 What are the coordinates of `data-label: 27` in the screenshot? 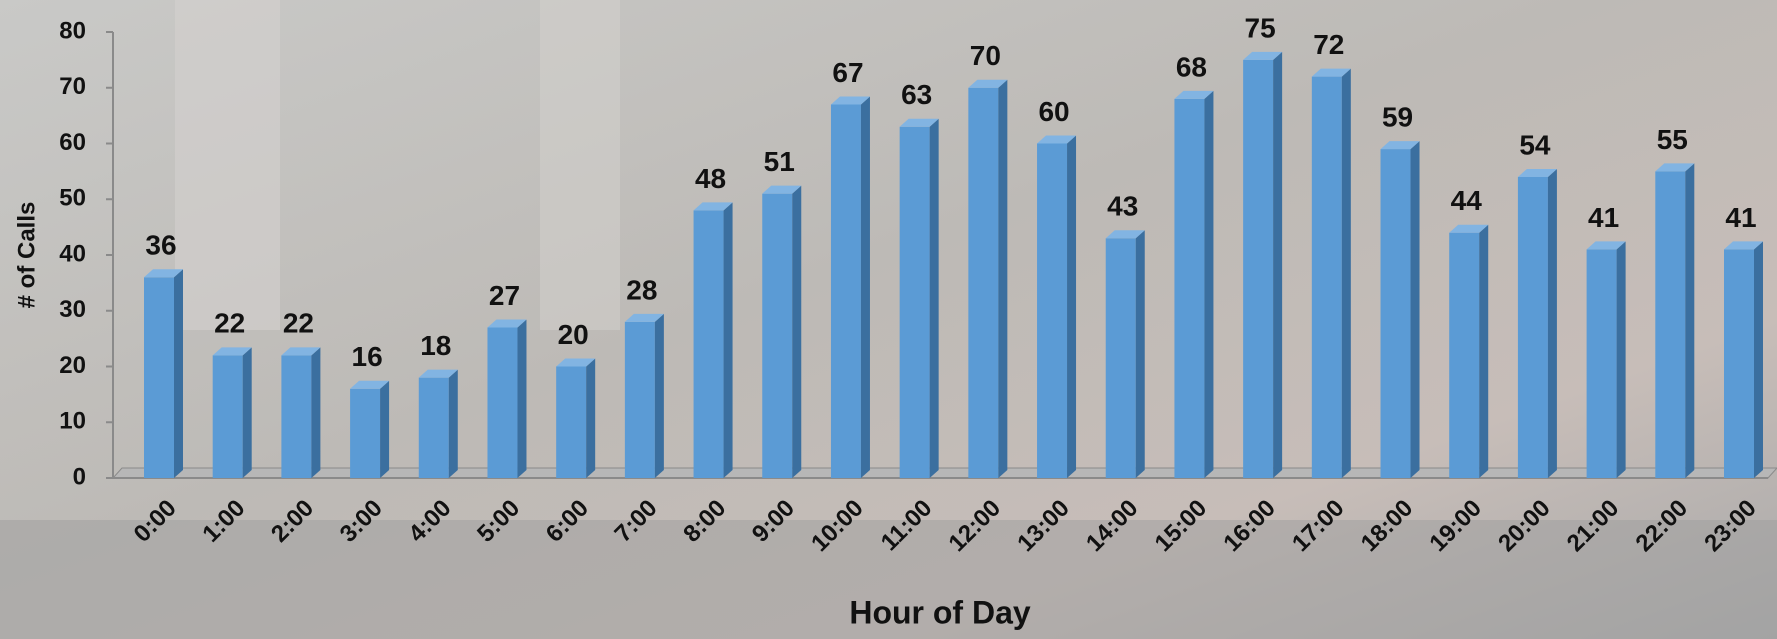 It's located at (504, 295).